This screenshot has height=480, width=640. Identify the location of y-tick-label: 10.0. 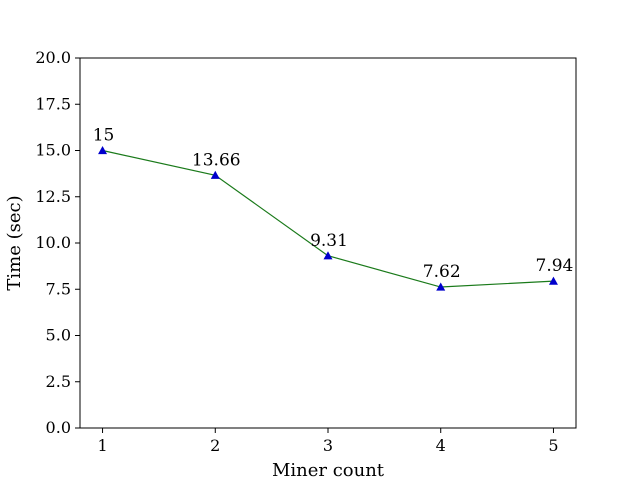
(53, 242).